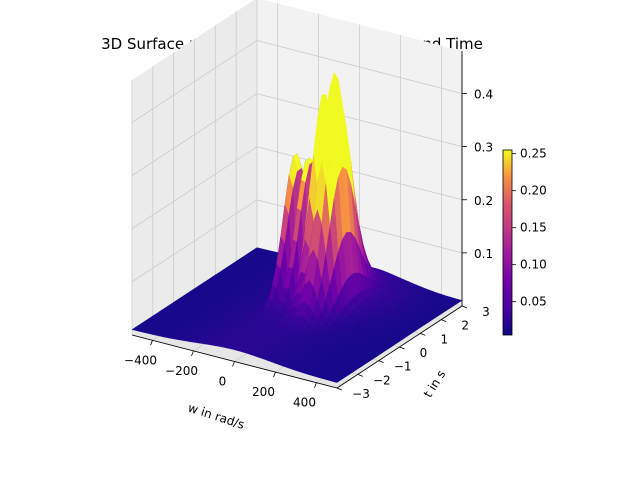  What do you see at coordinates (304, 403) in the screenshot?
I see `x-tick-label: 400` at bounding box center [304, 403].